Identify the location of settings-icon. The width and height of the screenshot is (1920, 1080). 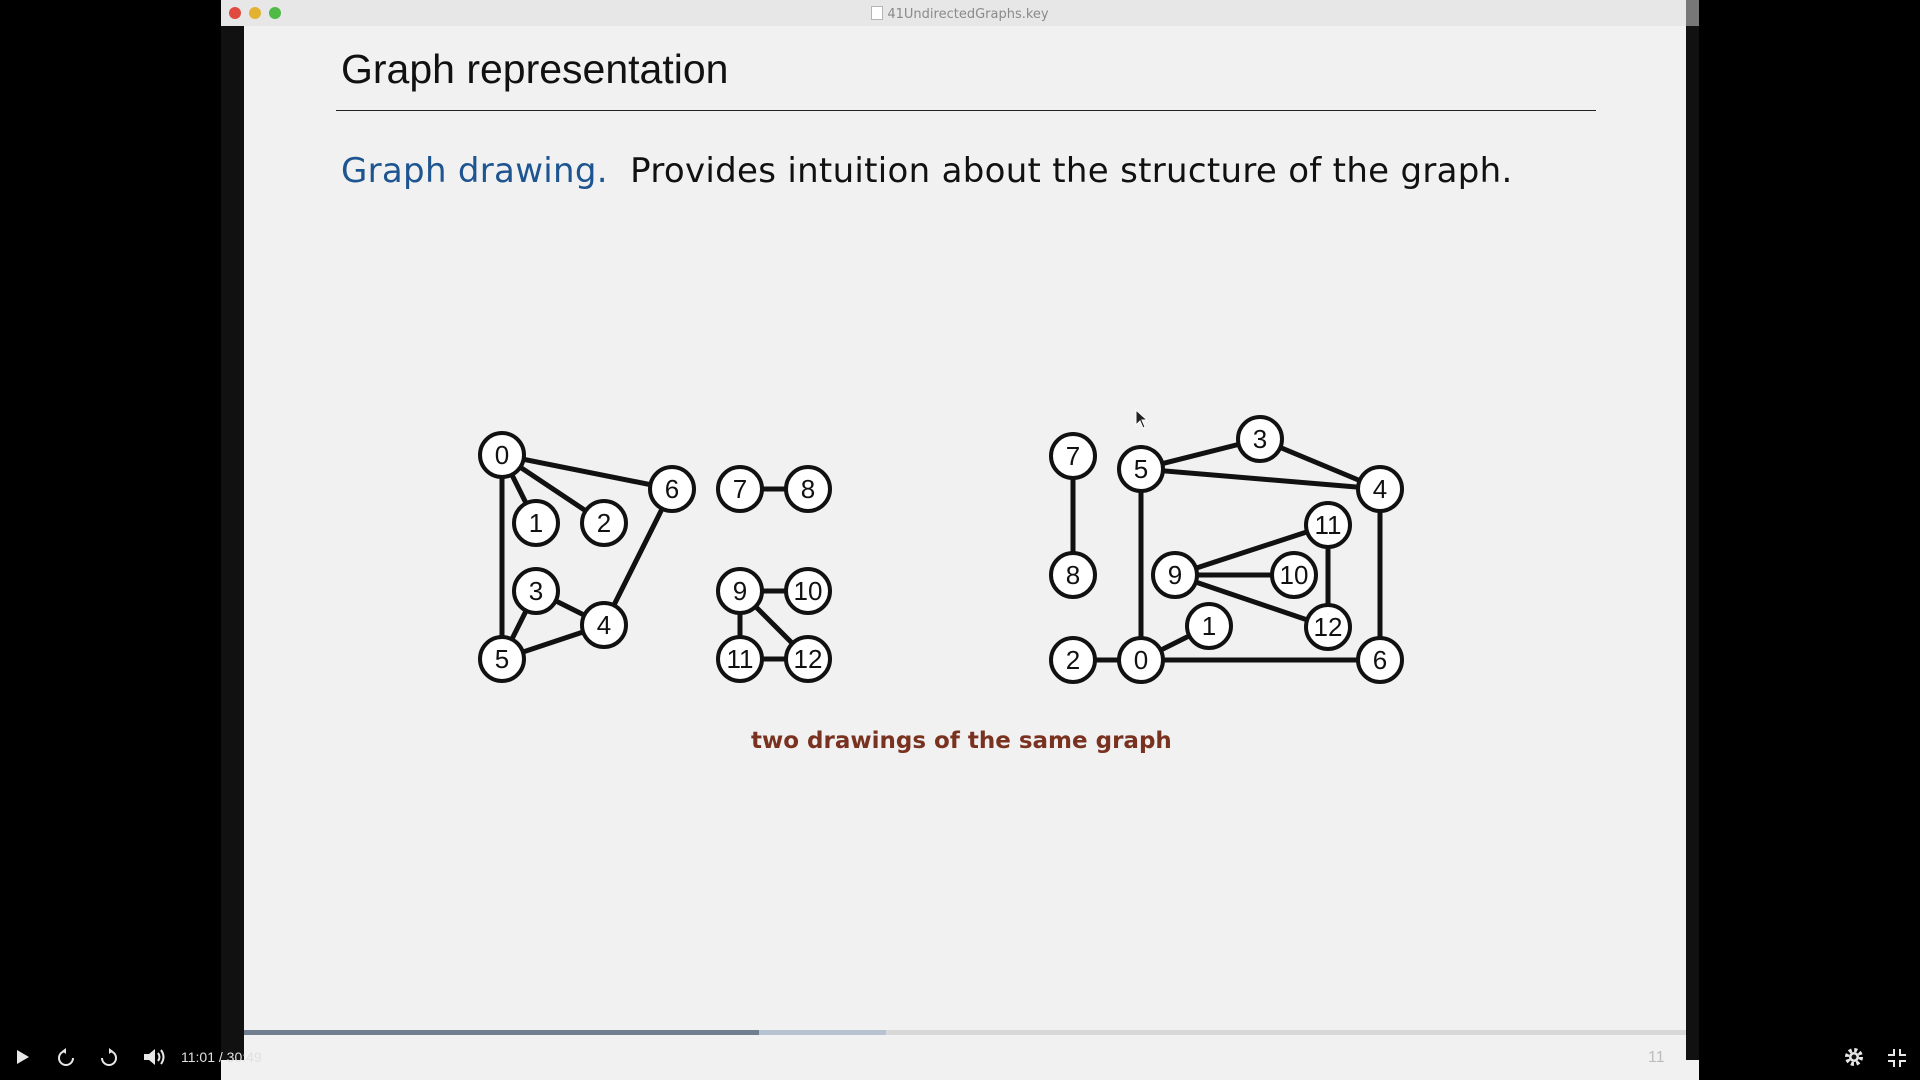
(1854, 1057).